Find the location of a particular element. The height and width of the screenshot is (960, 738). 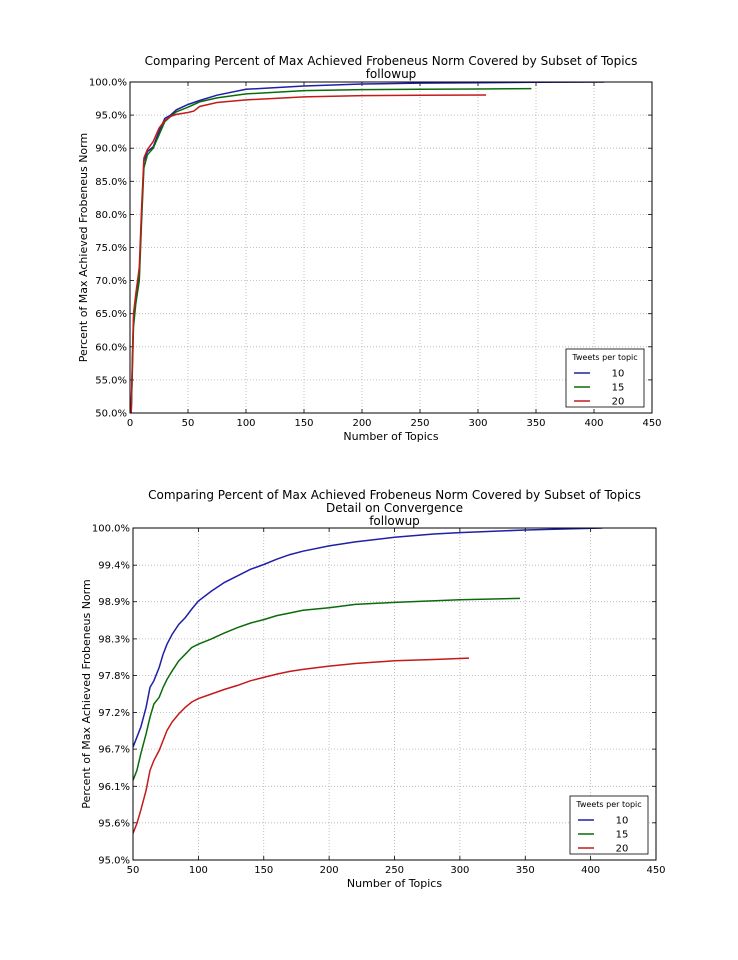

y-tick-label: 95.6% is located at coordinates (114, 823).